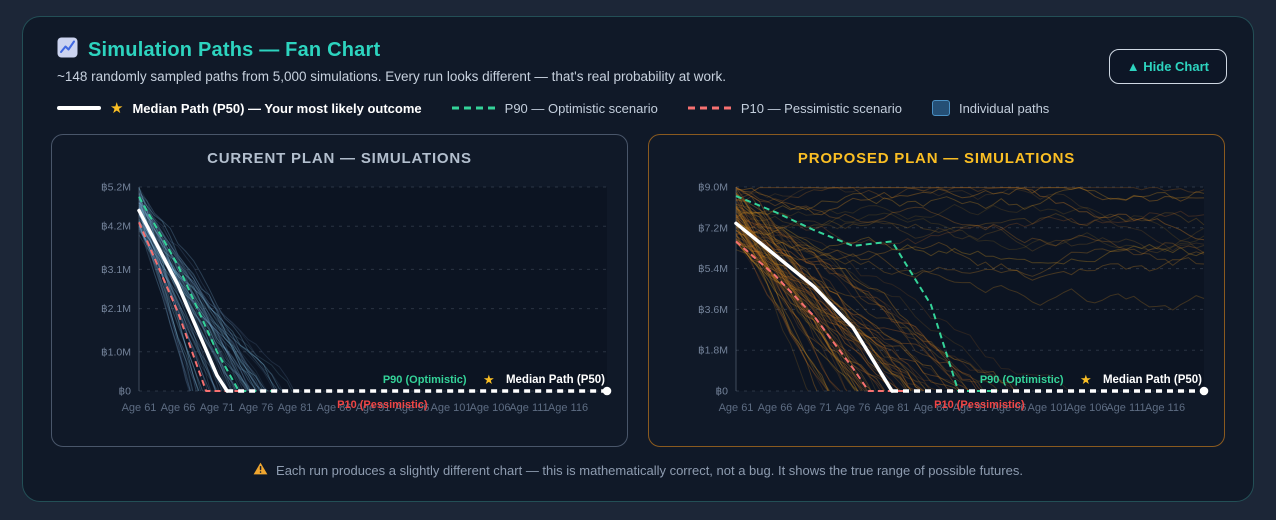 The height and width of the screenshot is (520, 1276). I want to click on y-tick-label: ฿9.0M, so click(712, 188).